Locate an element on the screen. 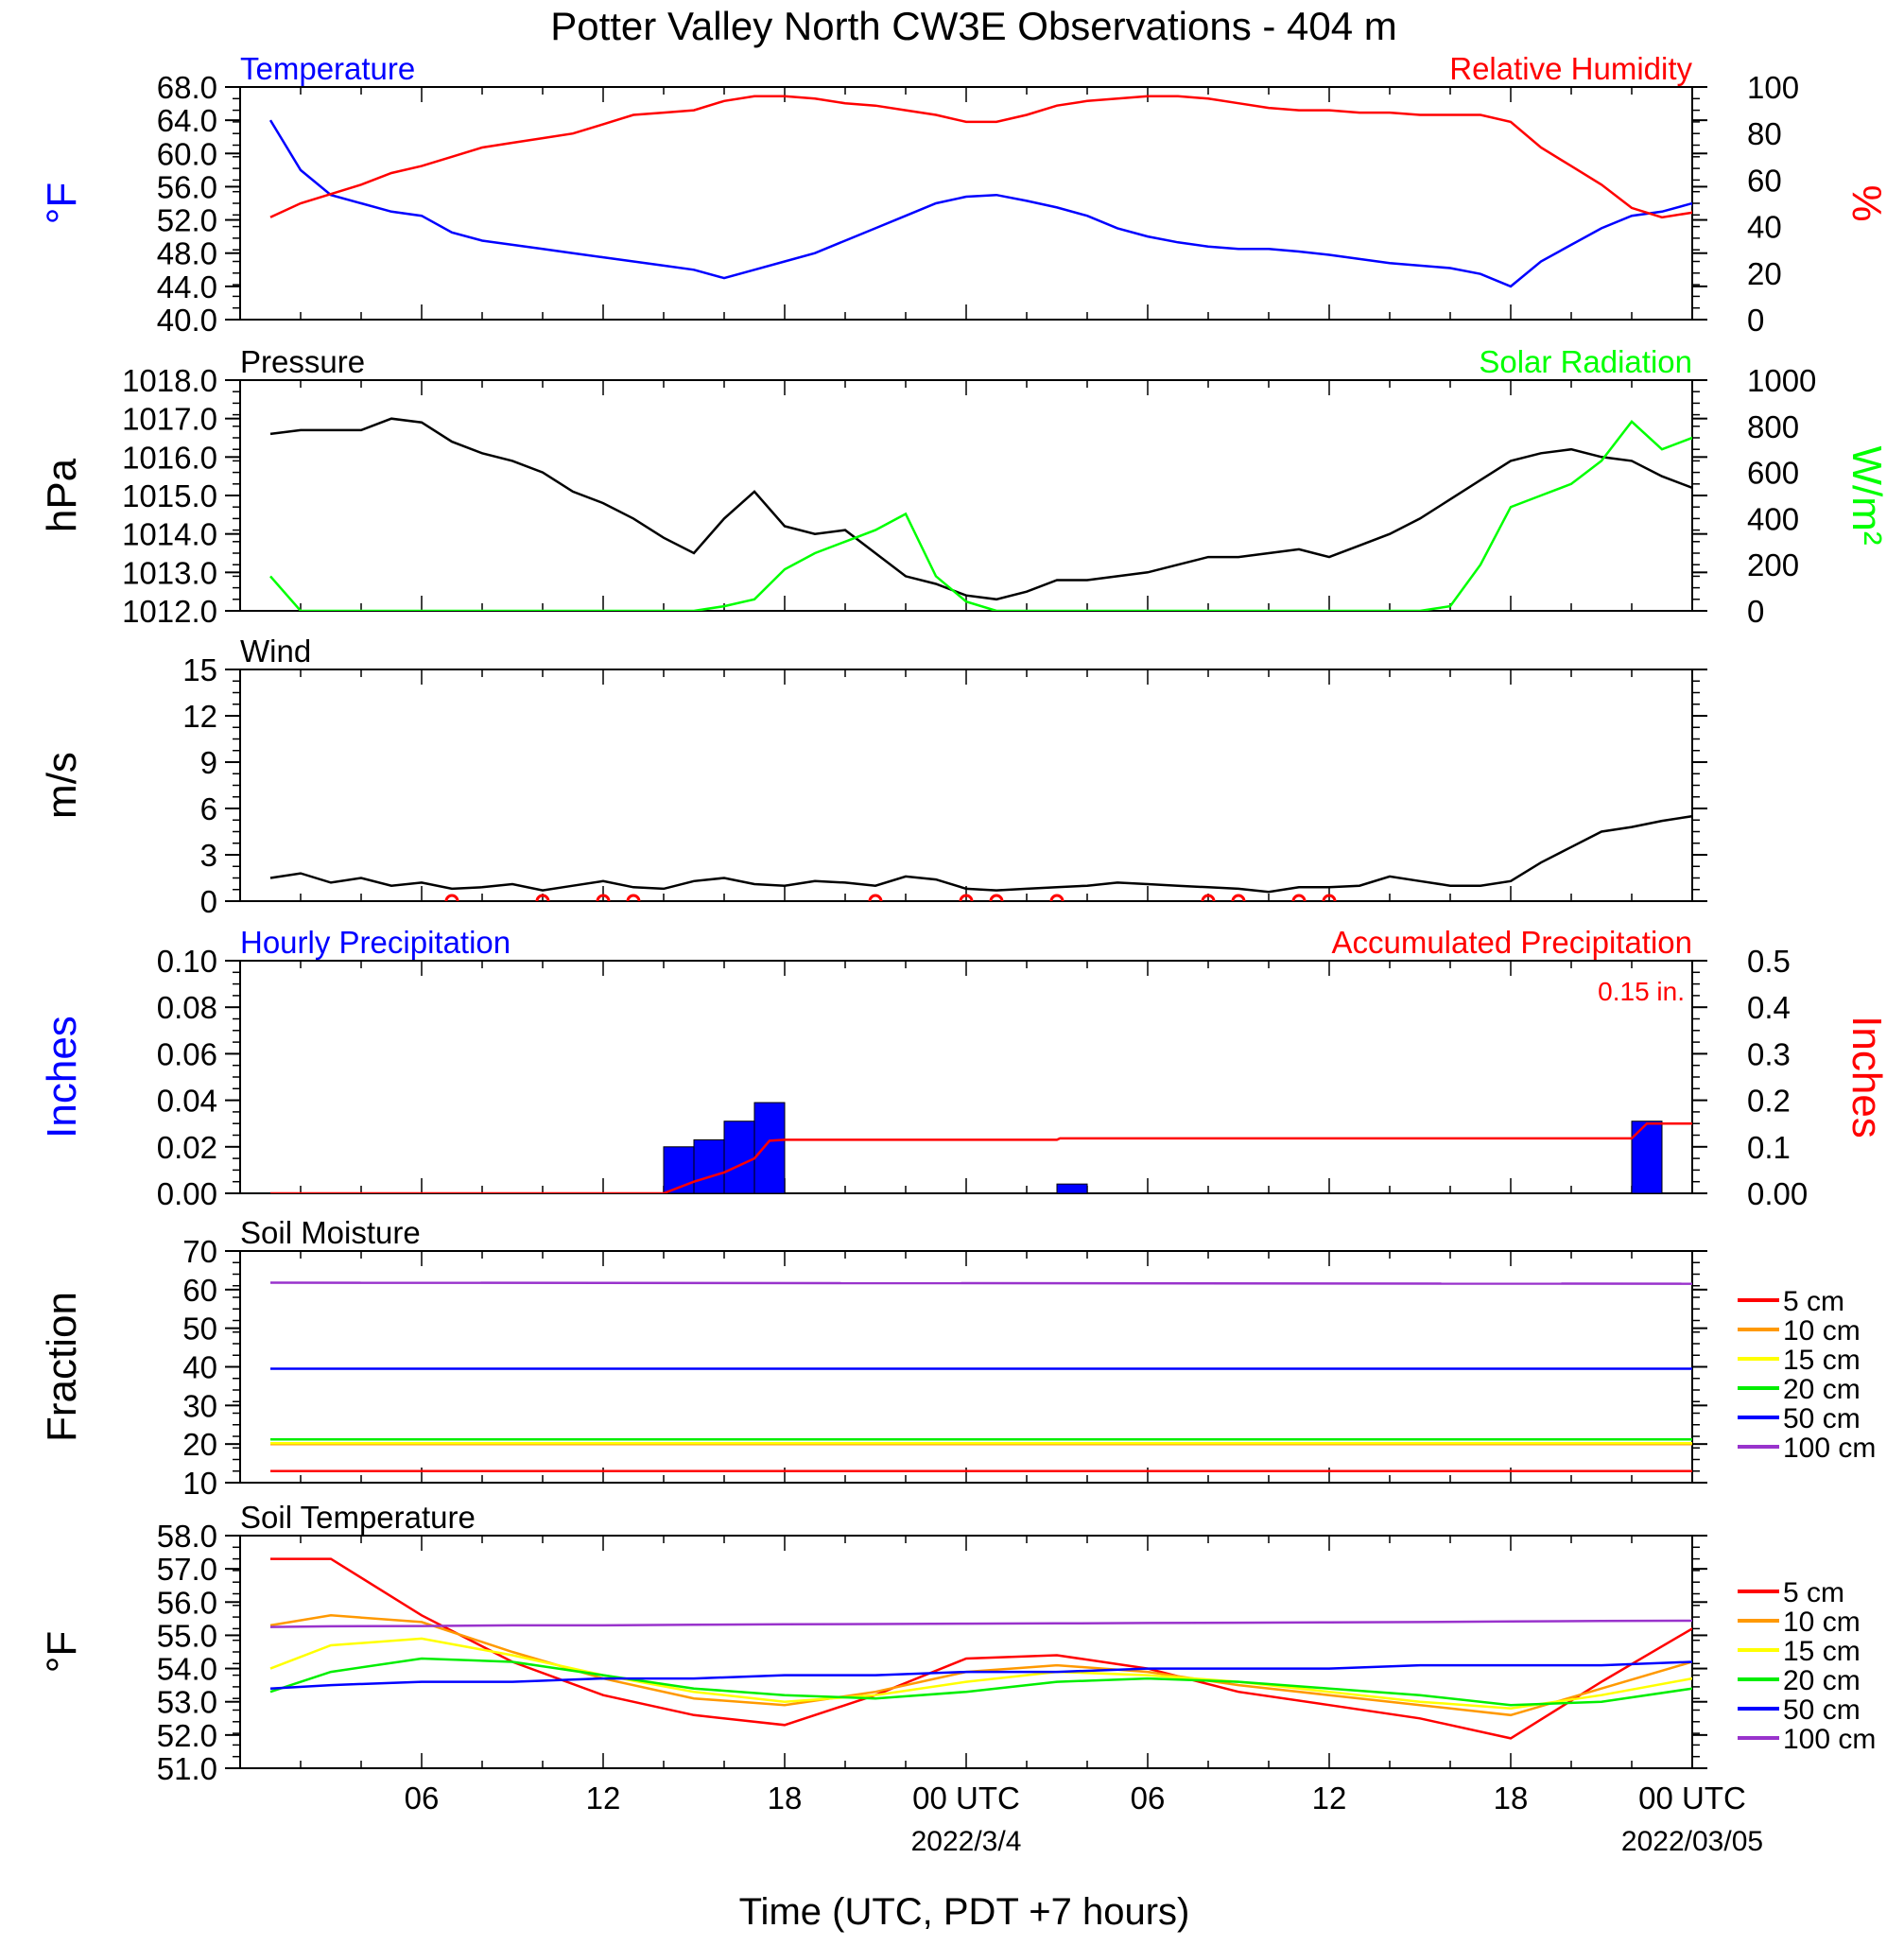  series-line-10-cm is located at coordinates (980, 1666).